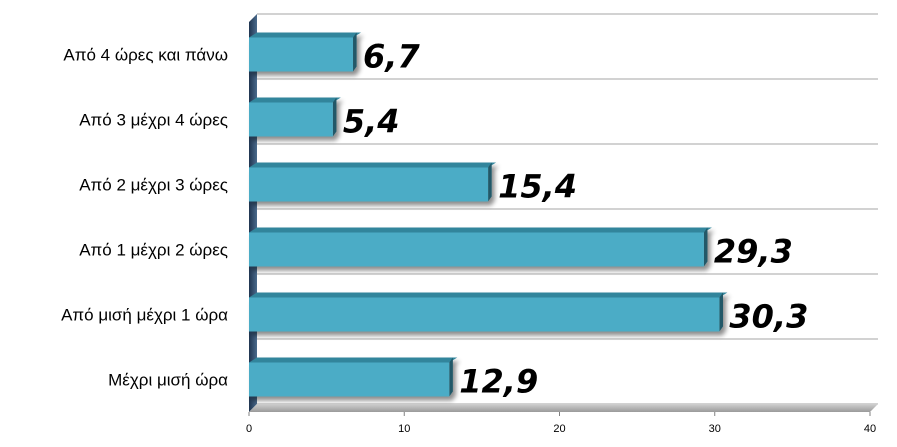 Image resolution: width=897 pixels, height=447 pixels. Describe the element at coordinates (498, 382) in the screenshot. I see `data-label: 12,9` at that location.